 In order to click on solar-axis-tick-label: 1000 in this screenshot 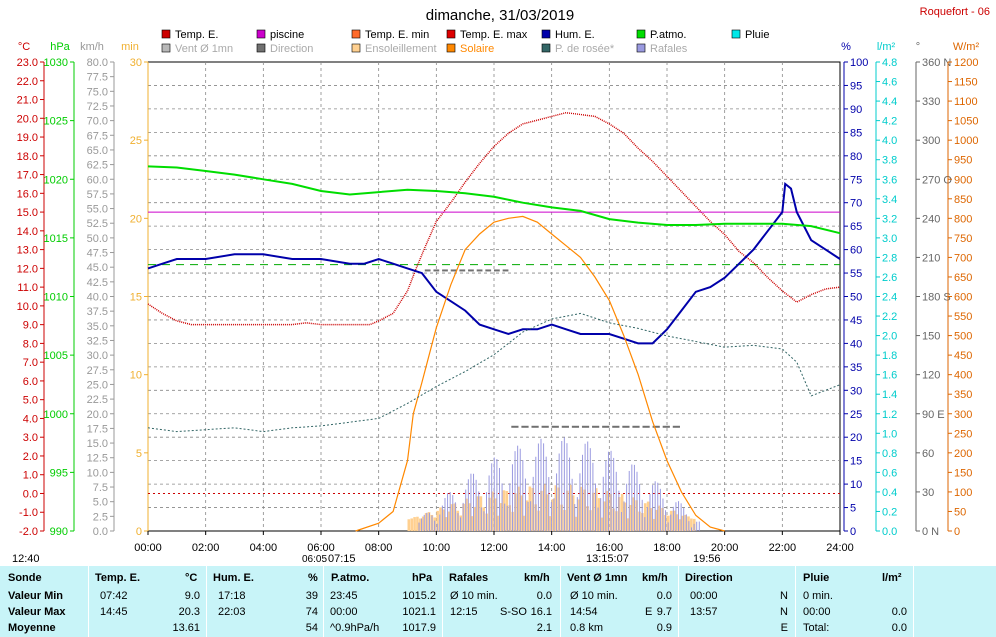, I will do `click(966, 141)`.